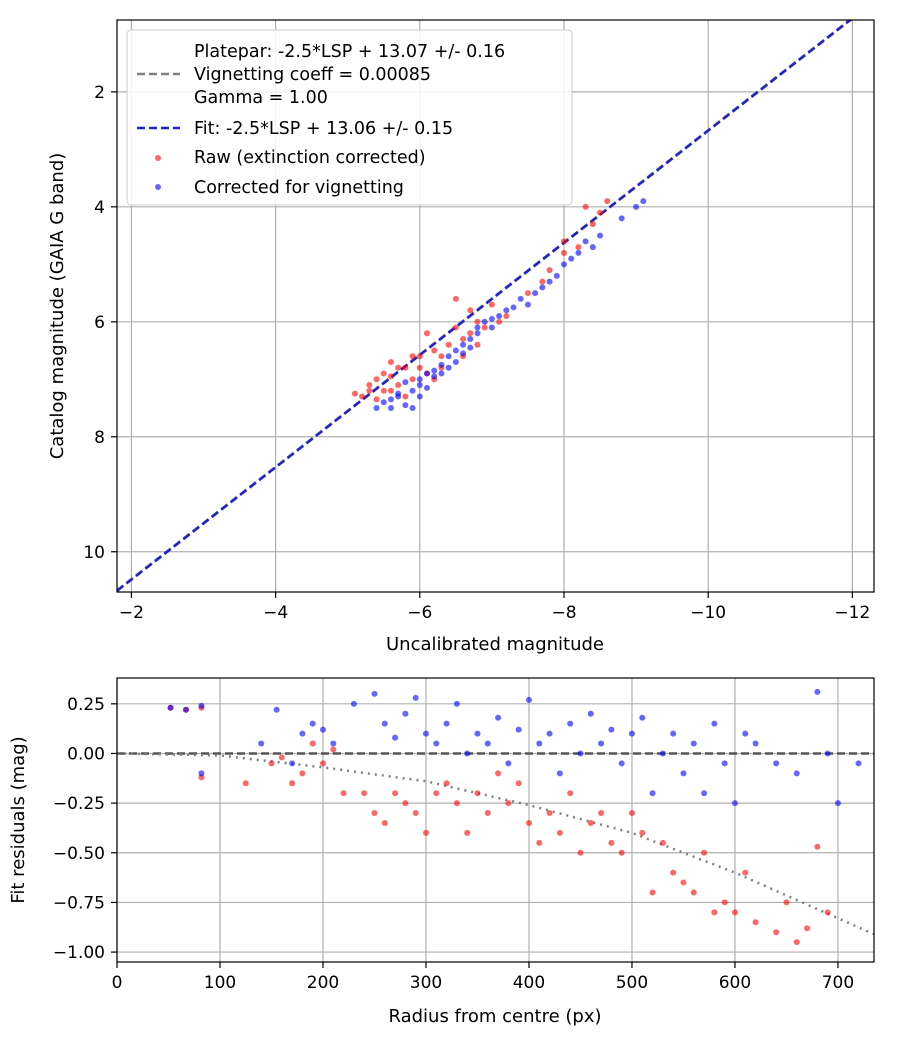  What do you see at coordinates (494, 607) in the screenshot?
I see `top-x-ticks: −2 −4 −6 −8 −10 −12` at bounding box center [494, 607].